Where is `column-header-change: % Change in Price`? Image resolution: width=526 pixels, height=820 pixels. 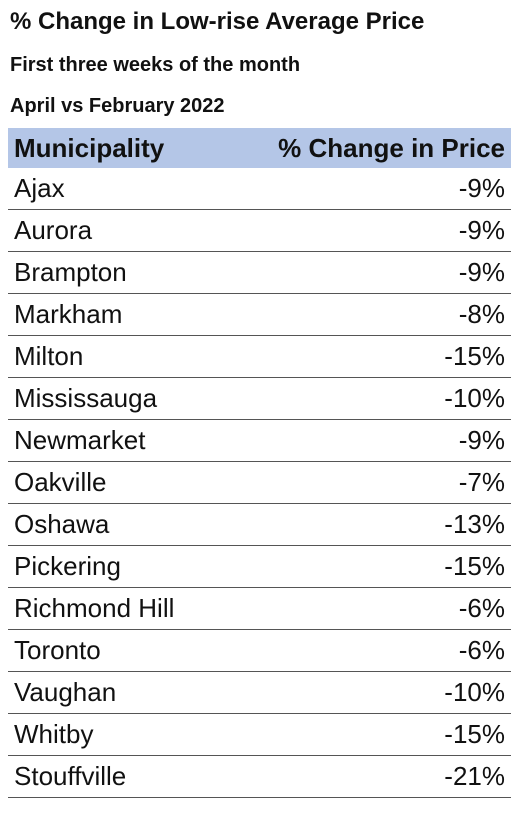
column-header-change: % Change in Price is located at coordinates (391, 147).